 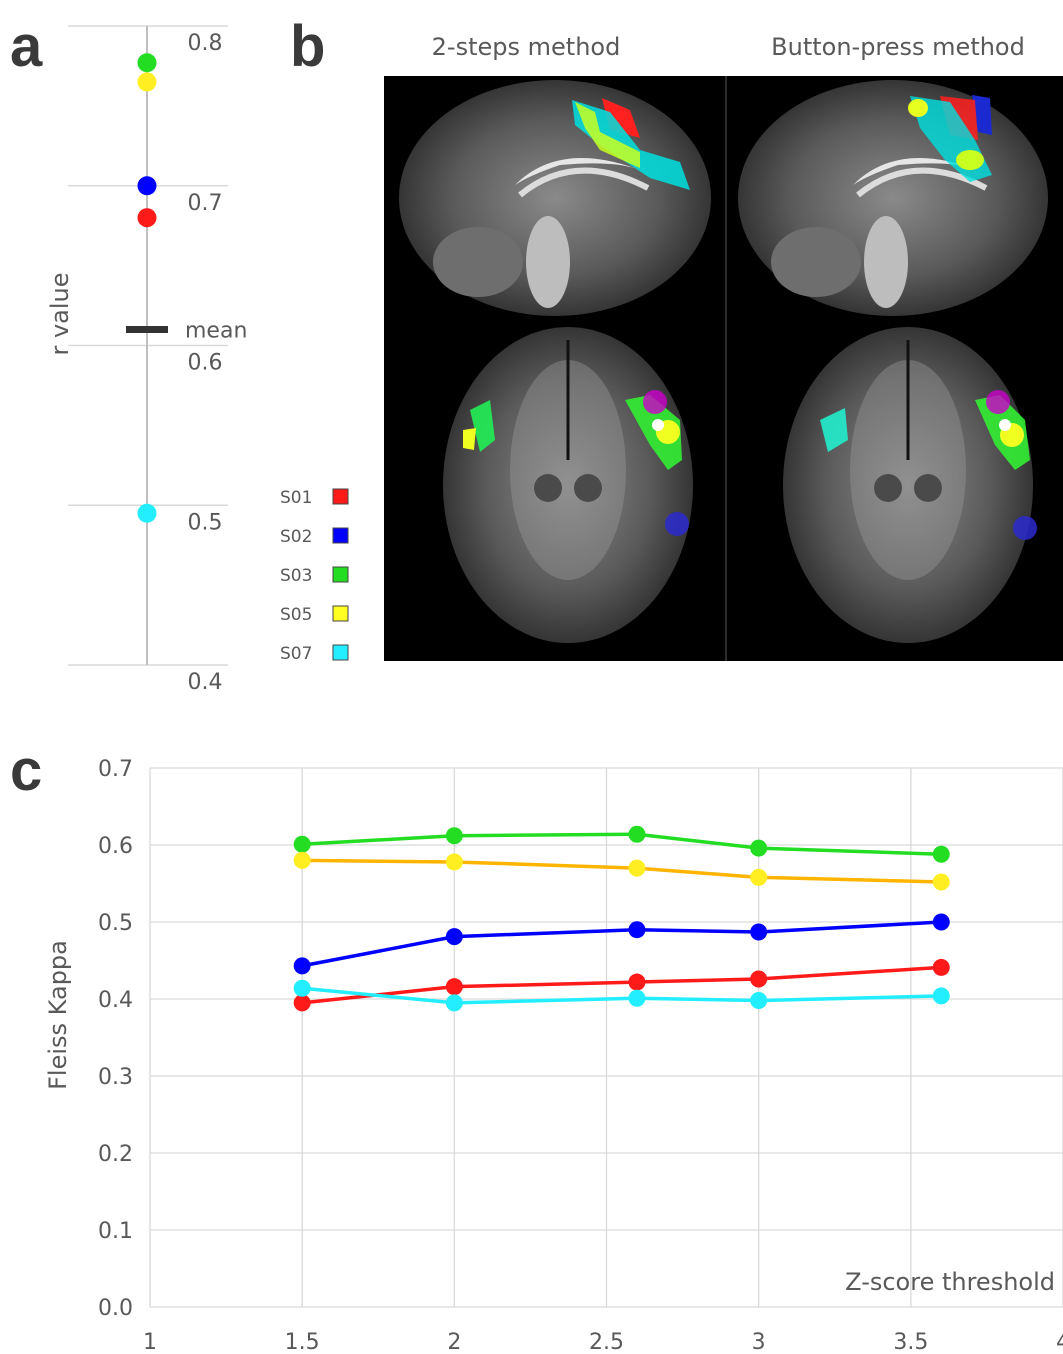 I want to click on c-ytick-label: 0.0, so click(x=115, y=1308).